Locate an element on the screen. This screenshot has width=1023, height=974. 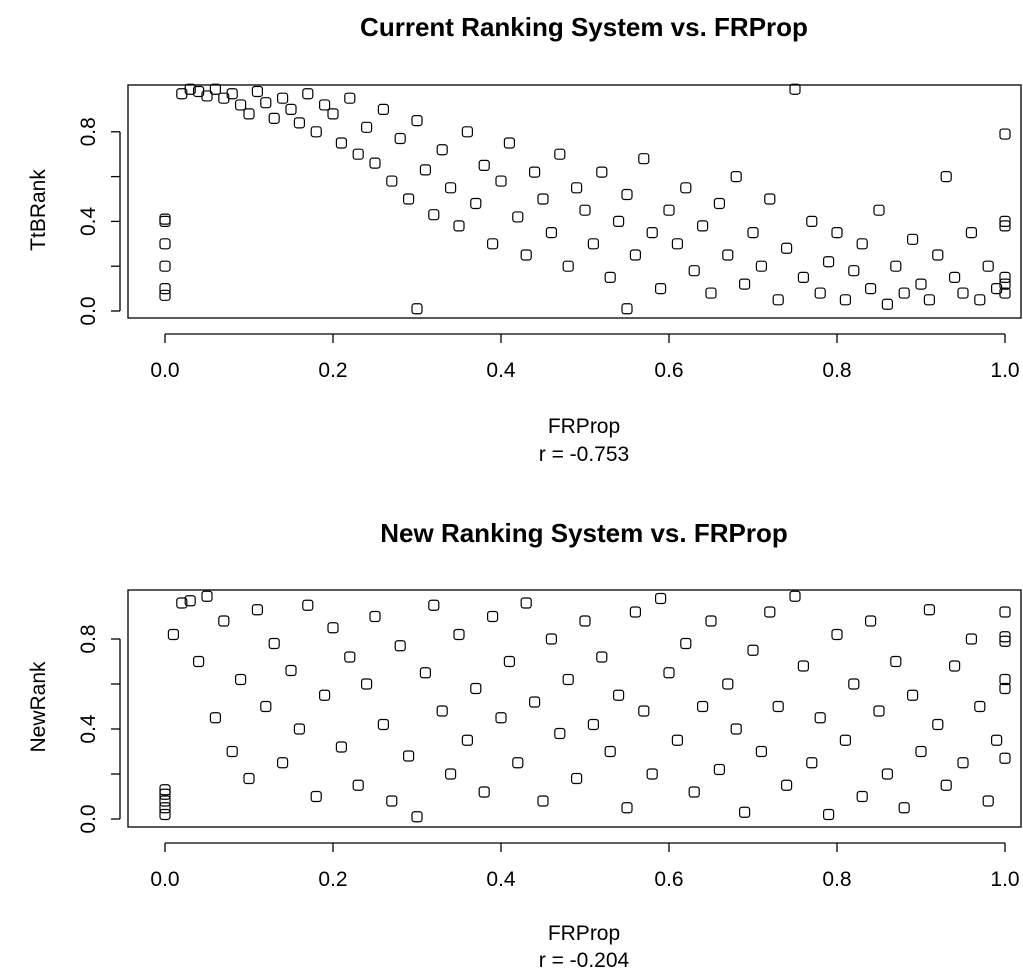
y-tick-label: 0.8 is located at coordinates (88, 638).